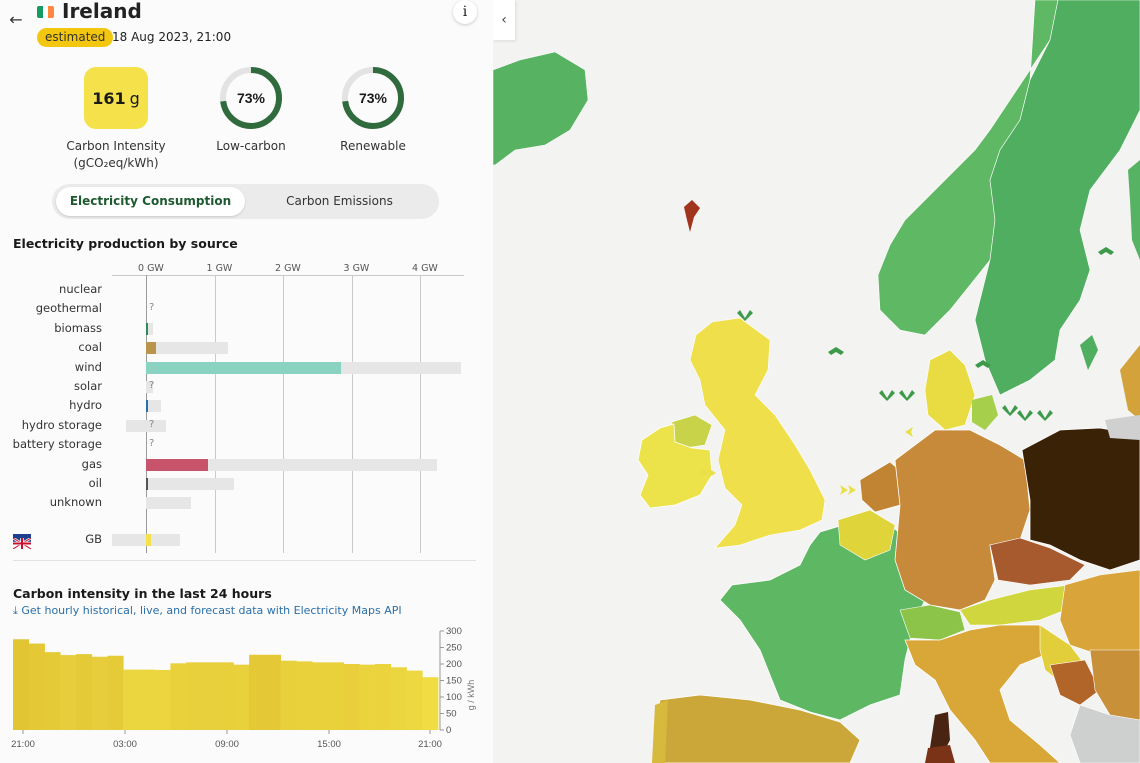 Image resolution: width=1140 pixels, height=763 pixels. What do you see at coordinates (757, 433) in the screenshot?
I see `map-zone-great-britain` at bounding box center [757, 433].